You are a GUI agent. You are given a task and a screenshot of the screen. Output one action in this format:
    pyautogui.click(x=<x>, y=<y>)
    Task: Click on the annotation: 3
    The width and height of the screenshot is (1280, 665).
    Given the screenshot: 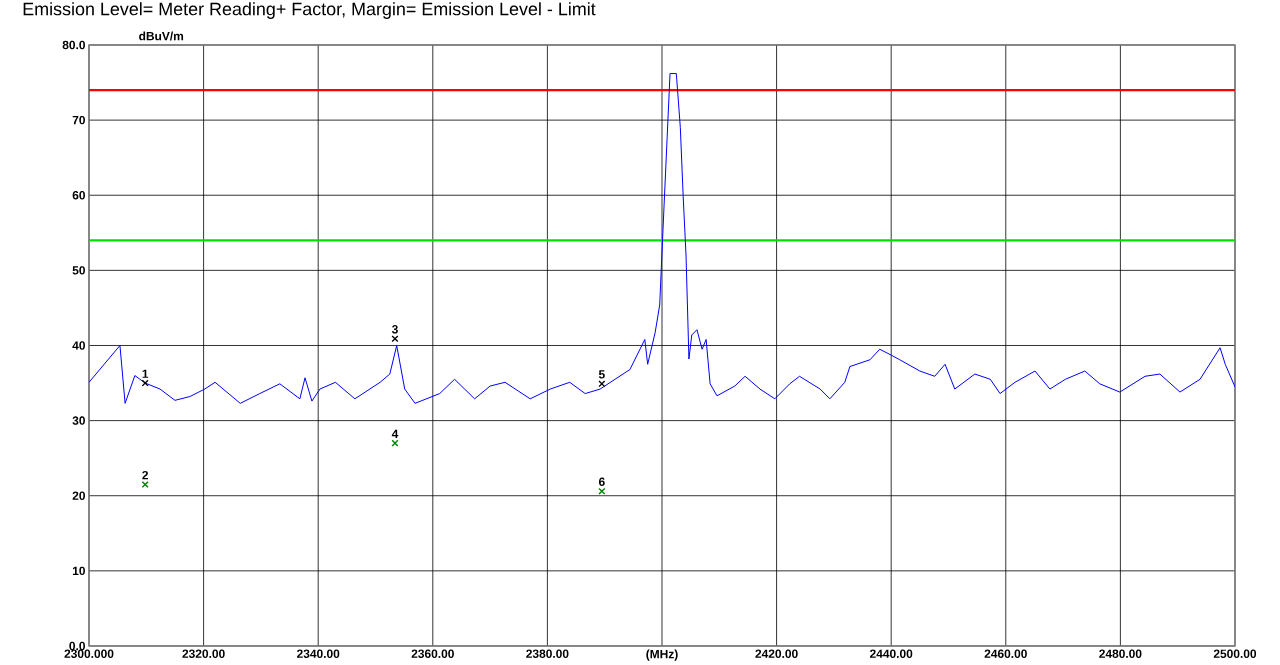 What is the action you would take?
    pyautogui.click(x=394, y=329)
    